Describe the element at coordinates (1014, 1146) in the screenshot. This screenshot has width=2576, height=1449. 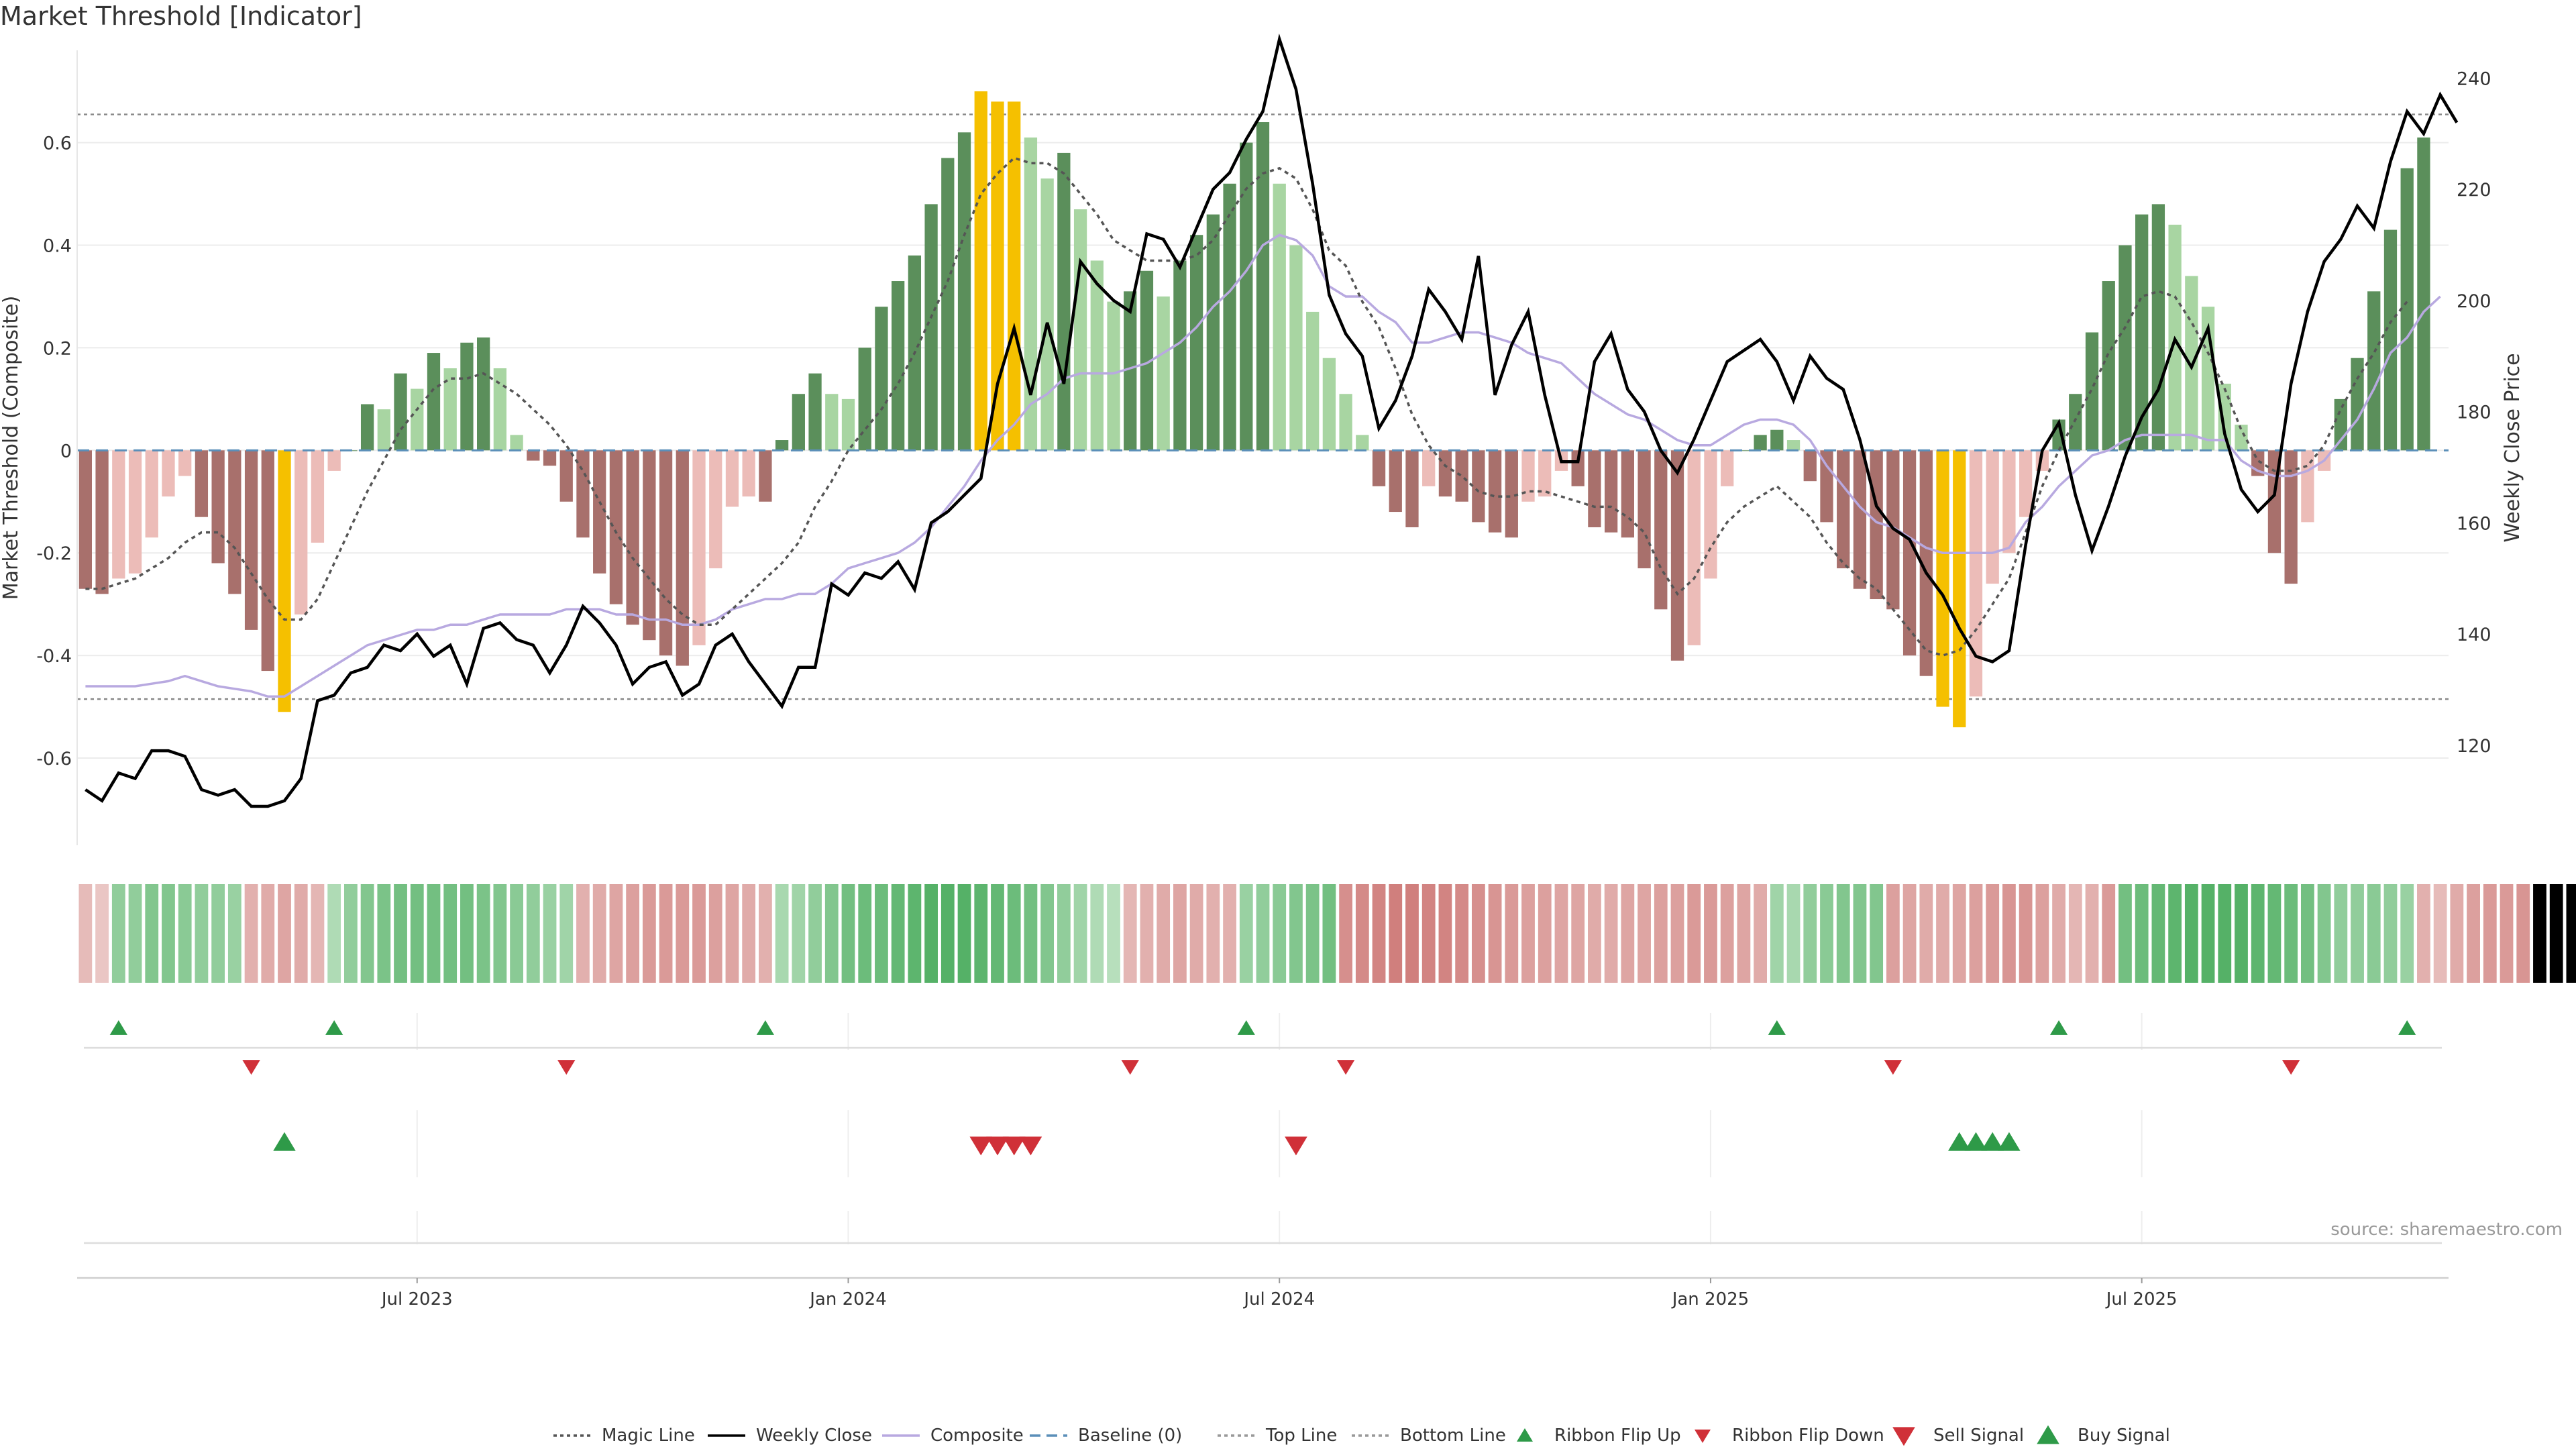
I see `sell-signal-marker` at that location.